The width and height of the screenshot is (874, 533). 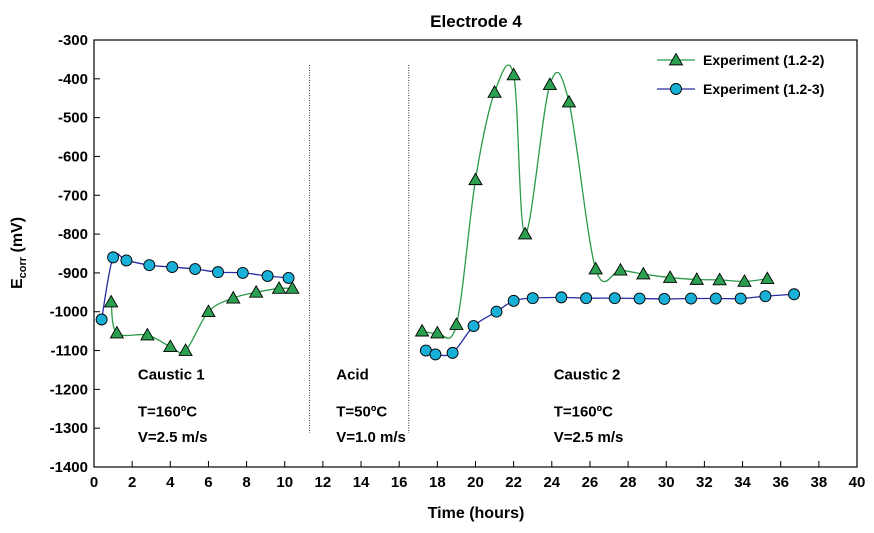 What do you see at coordinates (763, 89) in the screenshot?
I see `legend-label: Experiment (1.2-3)` at bounding box center [763, 89].